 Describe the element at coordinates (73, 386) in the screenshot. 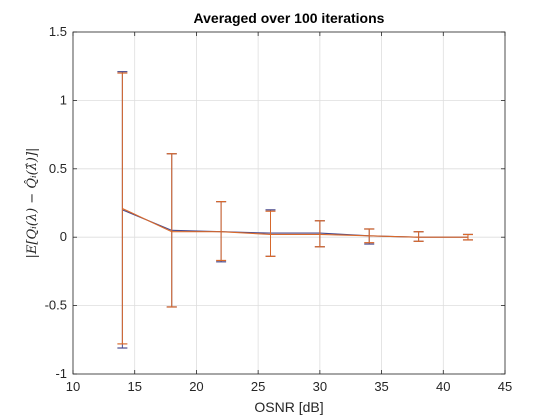

I see `x-tick-label: 10` at that location.